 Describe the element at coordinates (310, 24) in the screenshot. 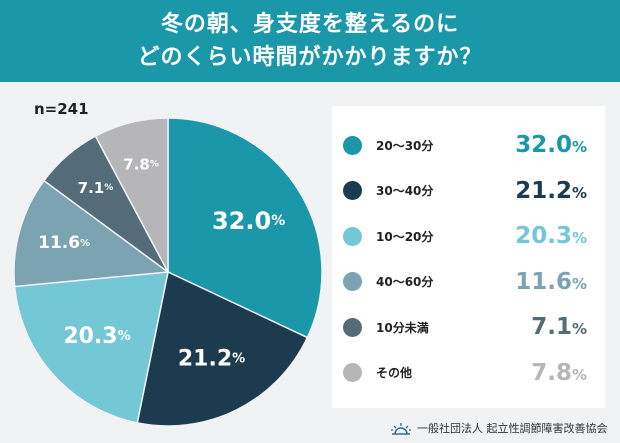

I see `title-line-1: 冬の朝、身支度を整えるのに` at that location.